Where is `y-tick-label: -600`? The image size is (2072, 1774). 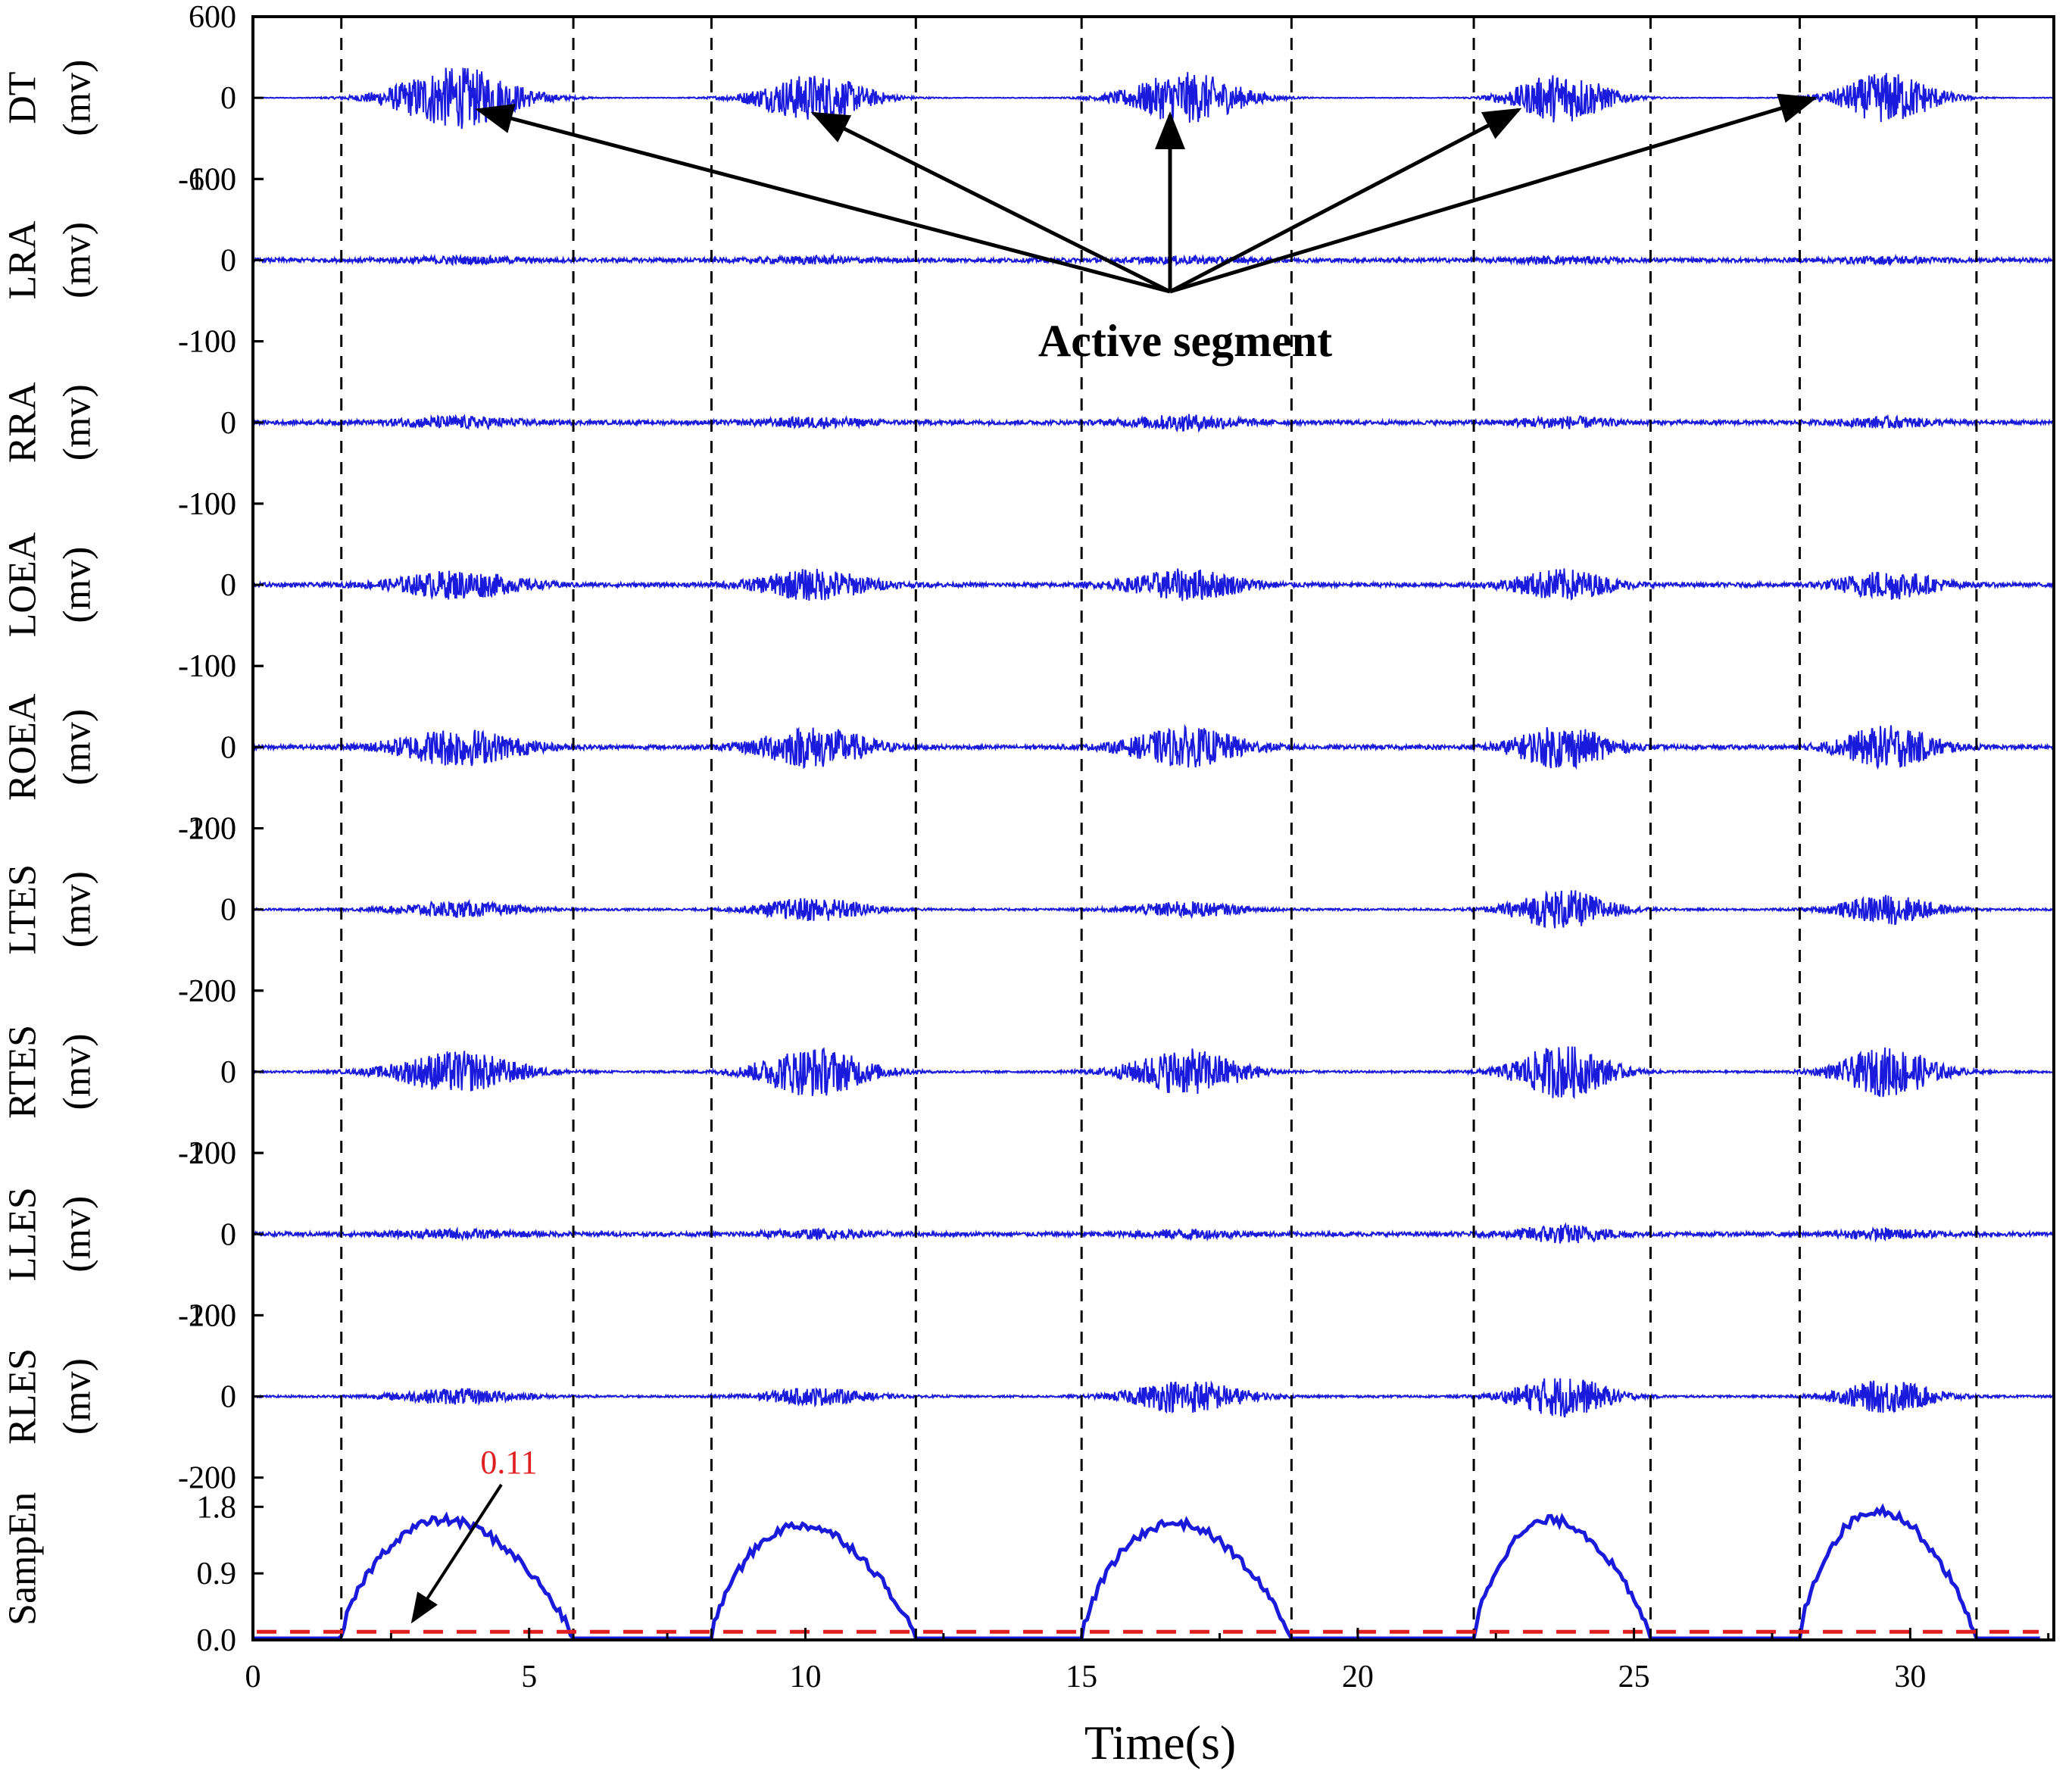 y-tick-label: -600 is located at coordinates (207, 179).